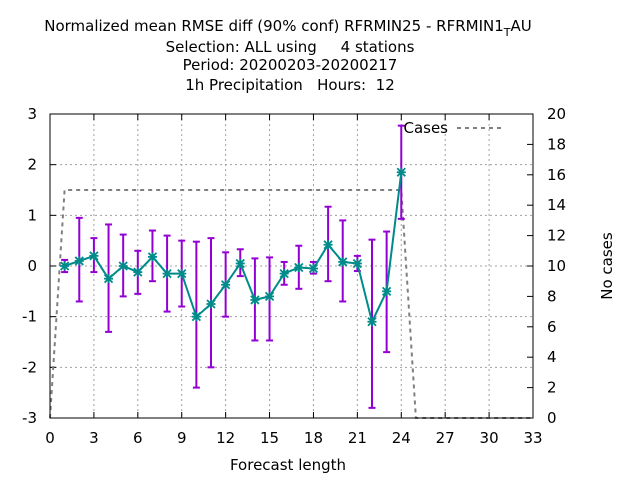  What do you see at coordinates (552, 327) in the screenshot?
I see `y2-tick-label: 6` at bounding box center [552, 327].